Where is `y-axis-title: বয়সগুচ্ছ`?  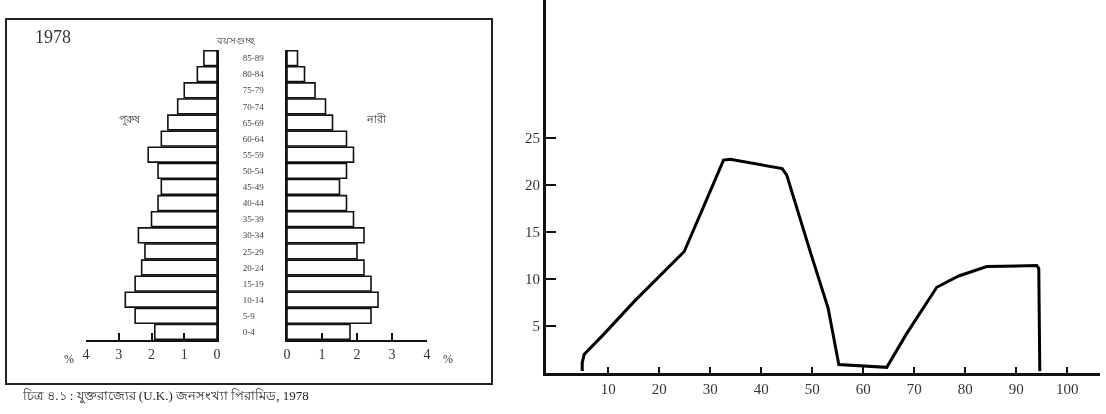
y-axis-title: বয়সগুচ্ছ is located at coordinates (236, 40).